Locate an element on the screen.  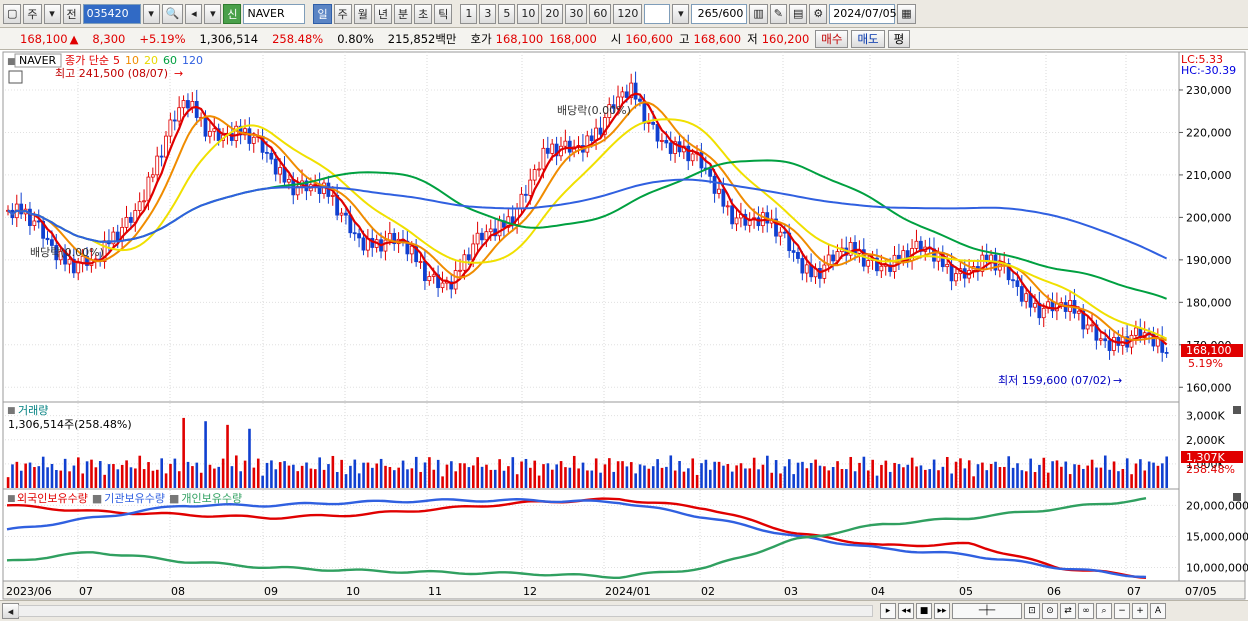
period-tick: 틱 is located at coordinates (443, 13).